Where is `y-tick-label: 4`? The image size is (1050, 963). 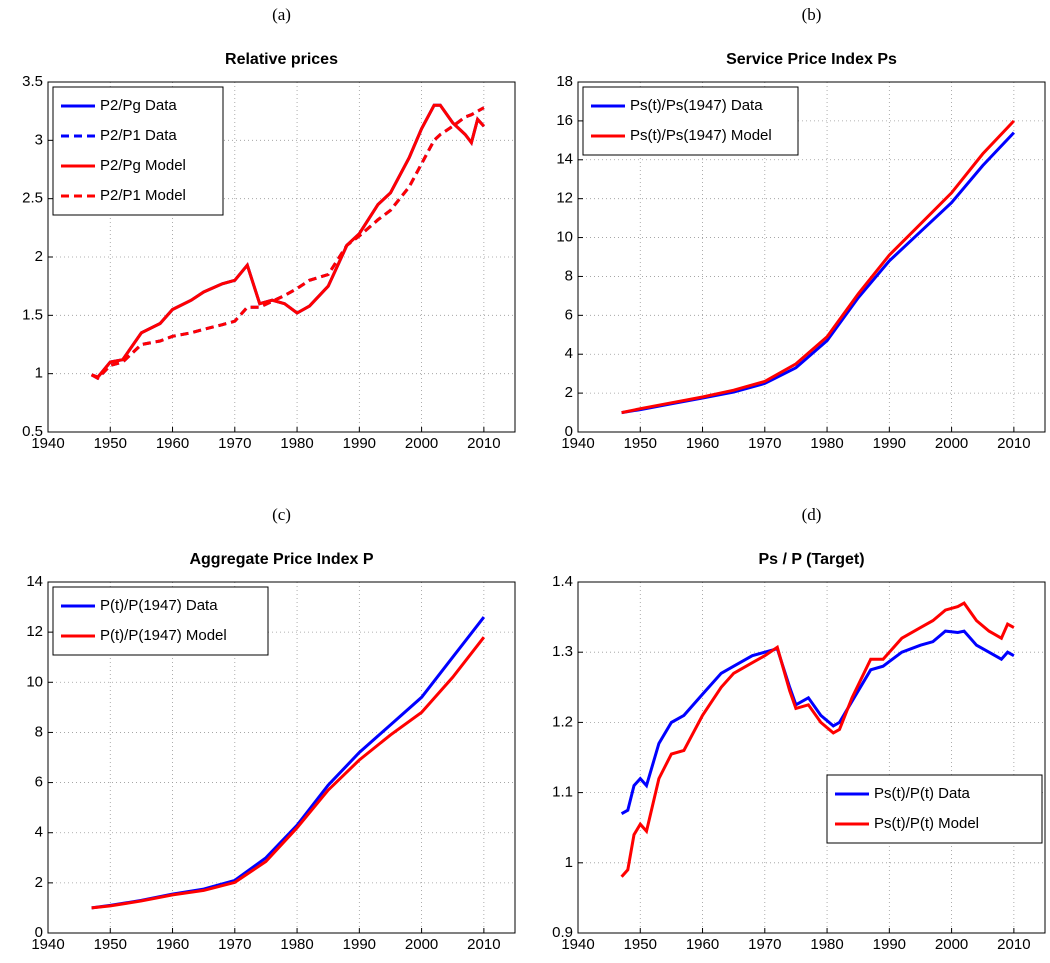
y-tick-label: 4 is located at coordinates (569, 353).